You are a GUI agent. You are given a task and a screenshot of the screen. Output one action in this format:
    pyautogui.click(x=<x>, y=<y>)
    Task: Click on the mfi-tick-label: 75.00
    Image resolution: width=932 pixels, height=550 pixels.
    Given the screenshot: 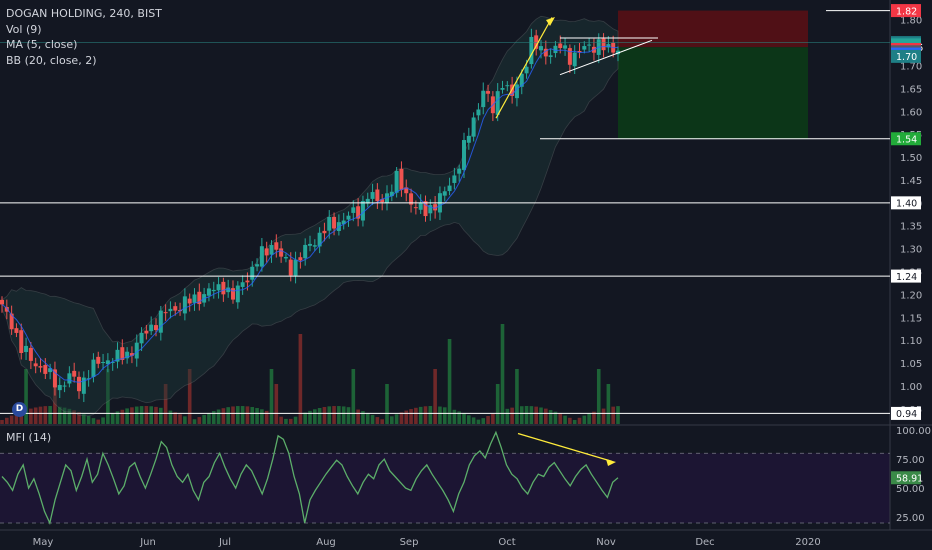 What is the action you would take?
    pyautogui.click(x=910, y=460)
    